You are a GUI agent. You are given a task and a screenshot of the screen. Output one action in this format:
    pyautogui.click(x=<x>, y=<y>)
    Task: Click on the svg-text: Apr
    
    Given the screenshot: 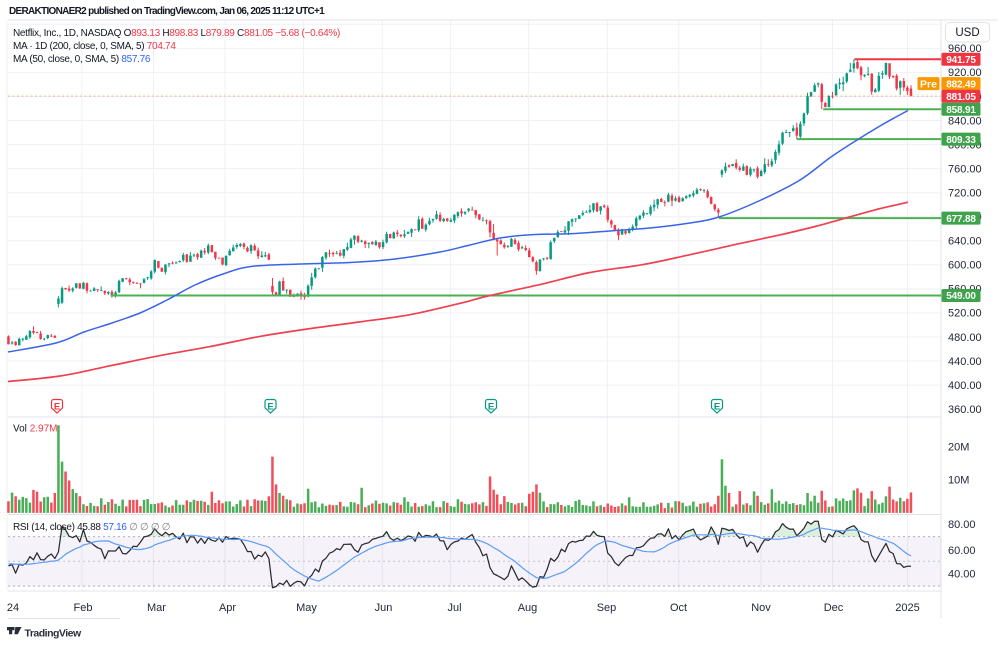 What is the action you would take?
    pyautogui.click(x=227, y=608)
    